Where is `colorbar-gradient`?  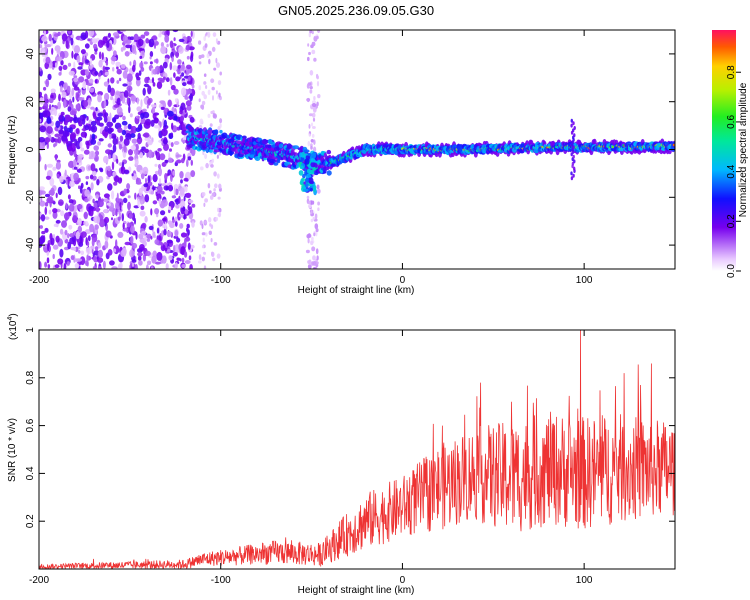
colorbar-gradient is located at coordinates (724, 150).